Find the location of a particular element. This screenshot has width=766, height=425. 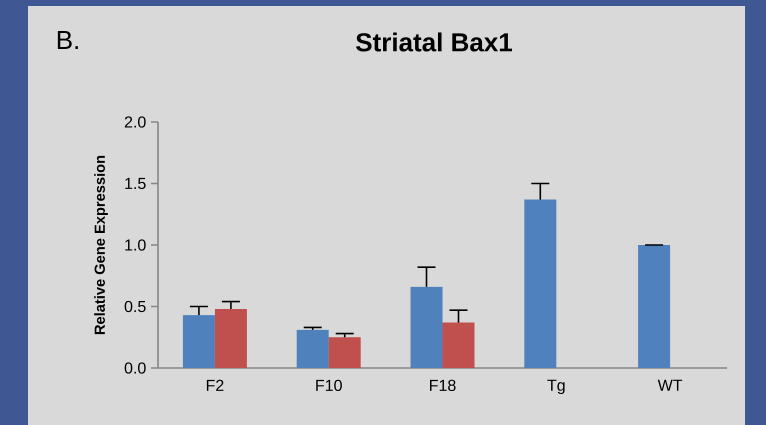

x-tick-label: F2 is located at coordinates (215, 385).